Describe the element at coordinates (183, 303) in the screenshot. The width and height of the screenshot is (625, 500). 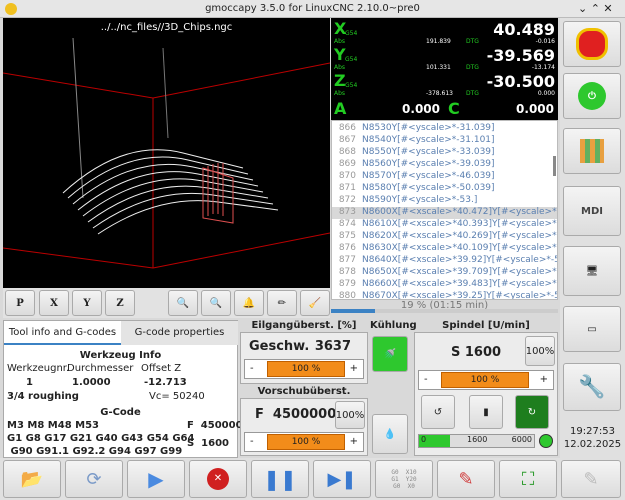
I see `zoom-in-button: 🔍` at that location.